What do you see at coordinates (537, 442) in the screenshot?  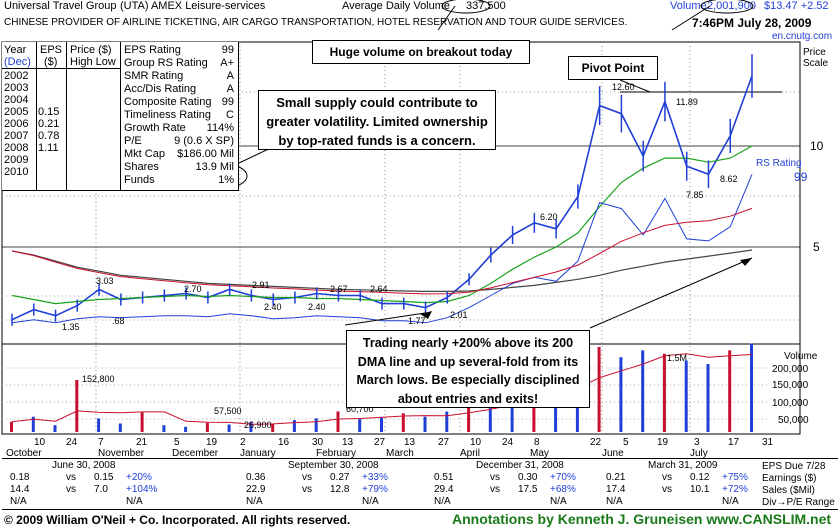 I see `day-tick: 8` at bounding box center [537, 442].